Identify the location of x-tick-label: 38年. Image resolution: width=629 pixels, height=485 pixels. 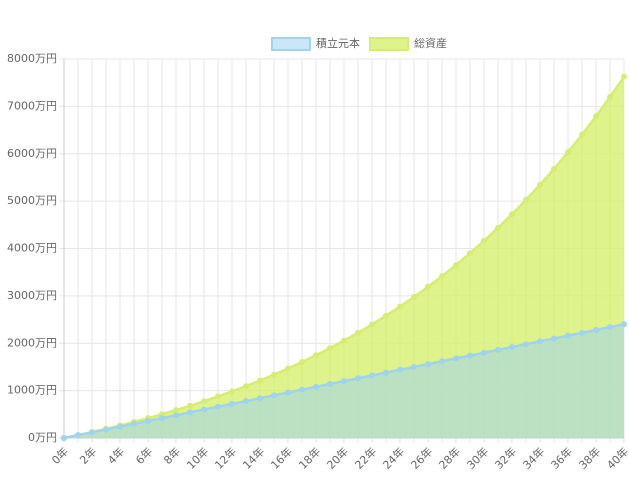
(590, 458).